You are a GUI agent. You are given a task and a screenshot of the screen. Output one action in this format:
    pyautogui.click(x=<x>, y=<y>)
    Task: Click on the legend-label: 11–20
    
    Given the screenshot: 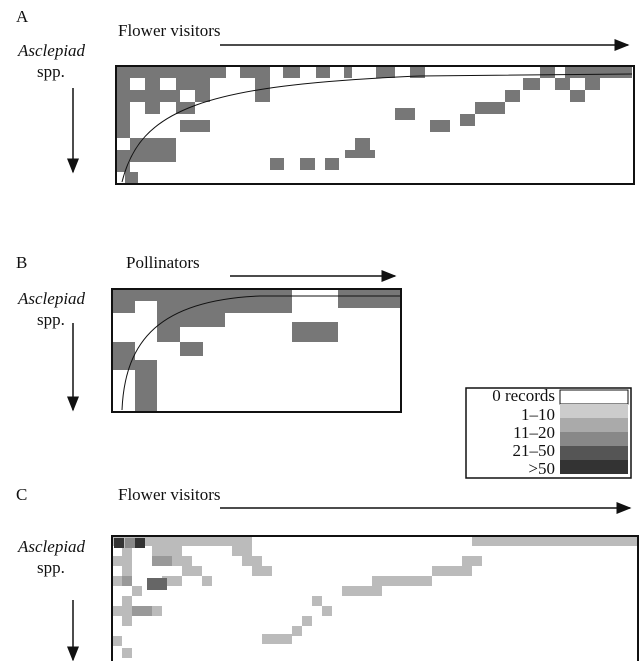 What is the action you would take?
    pyautogui.click(x=534, y=432)
    